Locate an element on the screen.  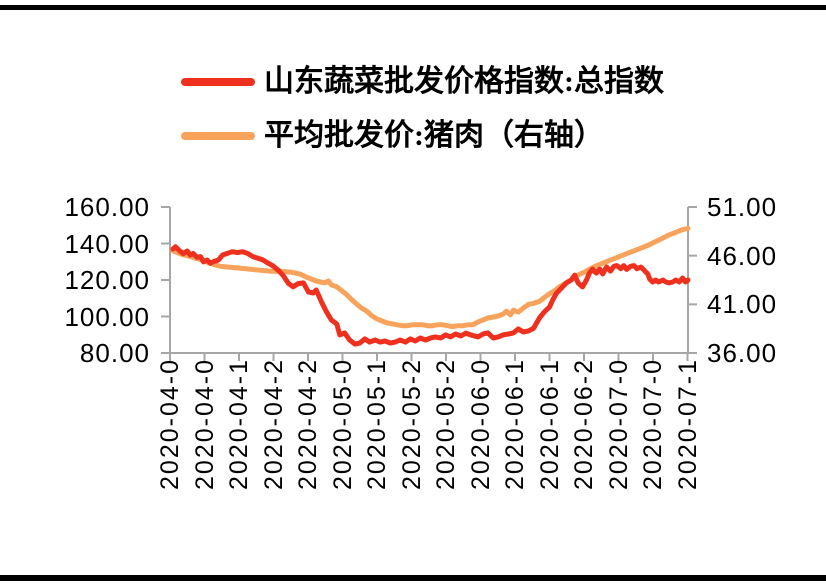
vegetable-index-line is located at coordinates (430, 295).